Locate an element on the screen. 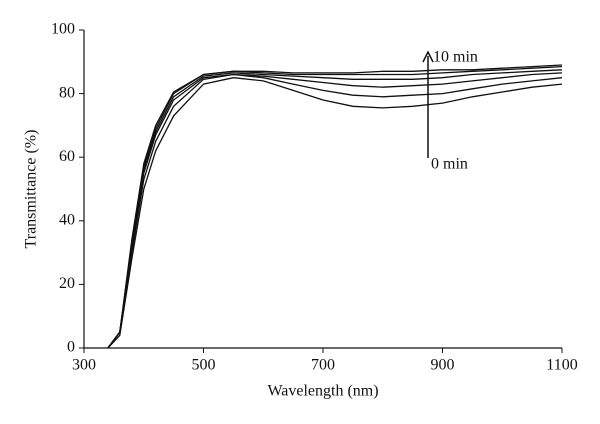 The width and height of the screenshot is (600, 424). y-axis-label: Transmittance (%) is located at coordinates (31, 189).